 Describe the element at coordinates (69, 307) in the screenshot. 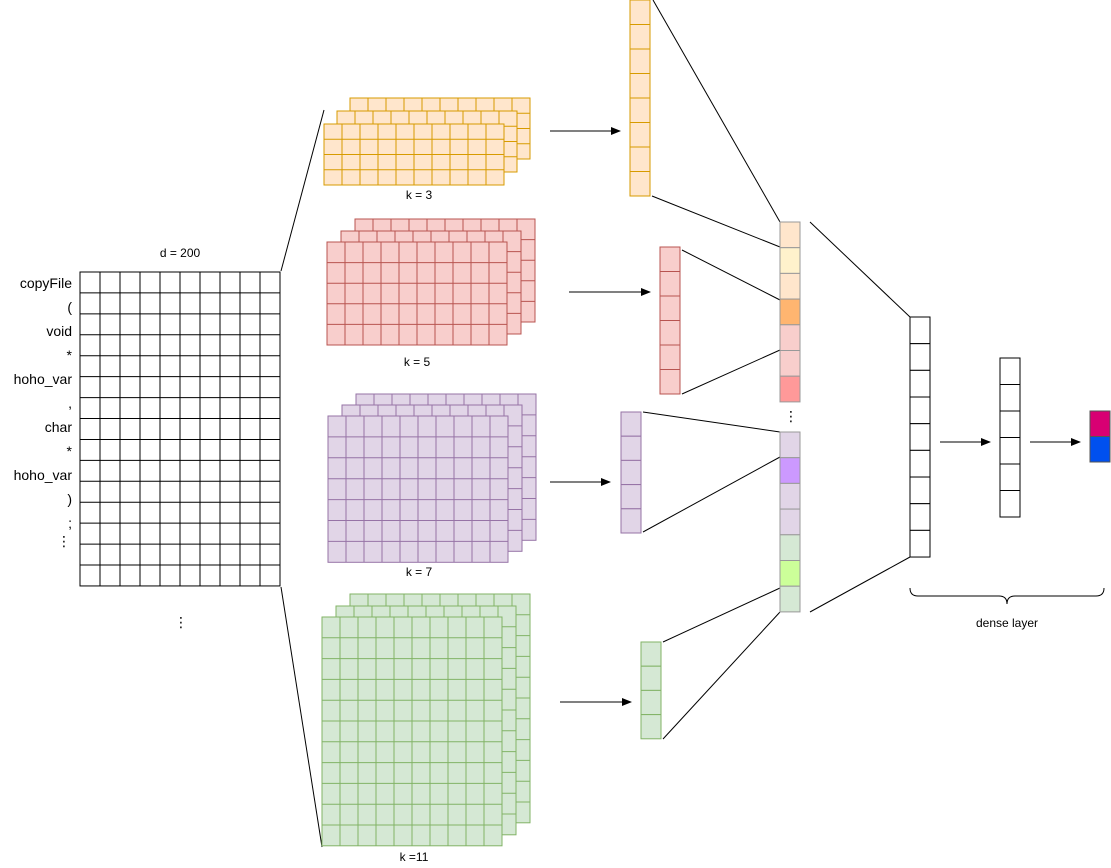

I see `token-1: (` at that location.